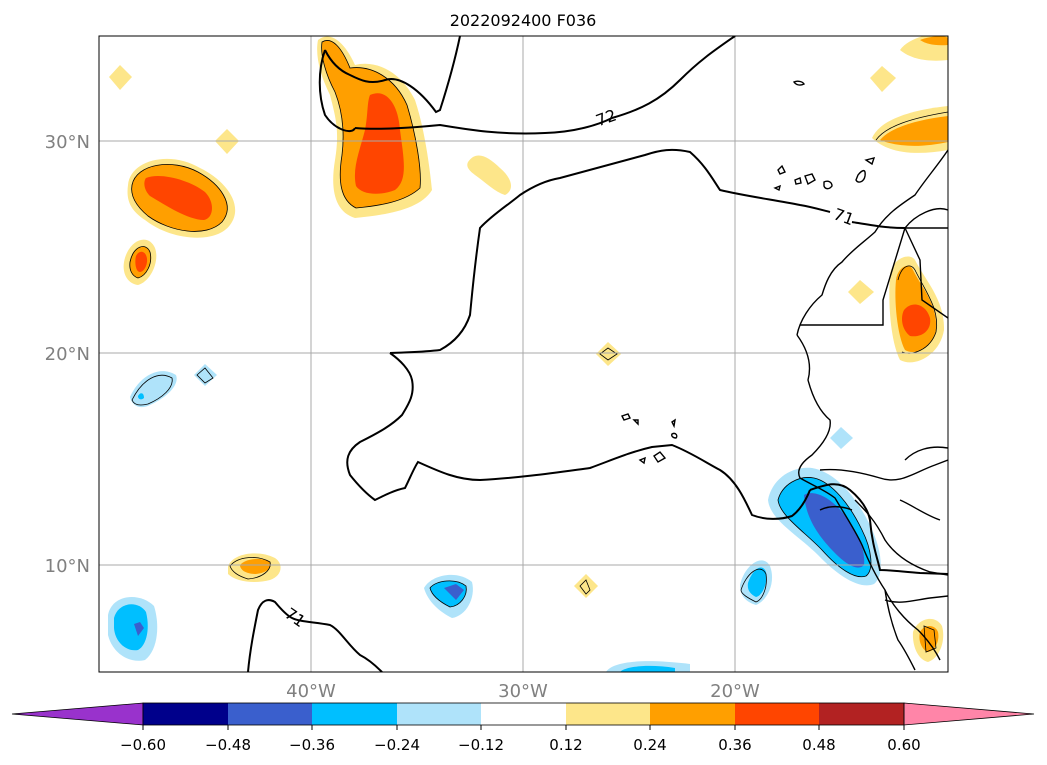 This screenshot has width=1047, height=765. What do you see at coordinates (67, 566) in the screenshot?
I see `lat-label-10n: 10°N` at bounding box center [67, 566].